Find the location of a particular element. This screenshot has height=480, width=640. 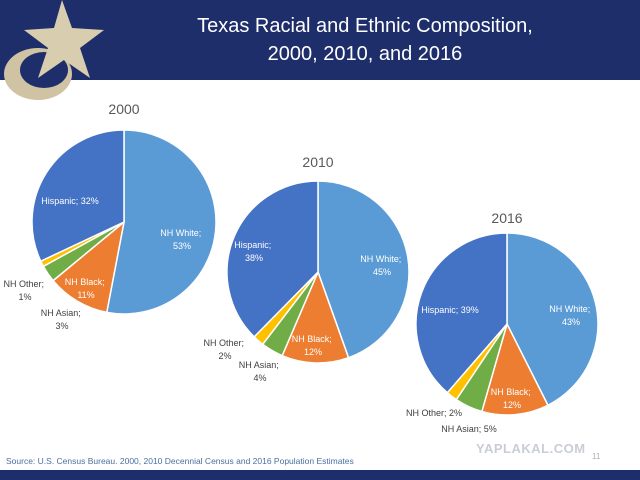

slice-label-2010-hispanic: Hispanic; 38% is located at coordinates (254, 251).